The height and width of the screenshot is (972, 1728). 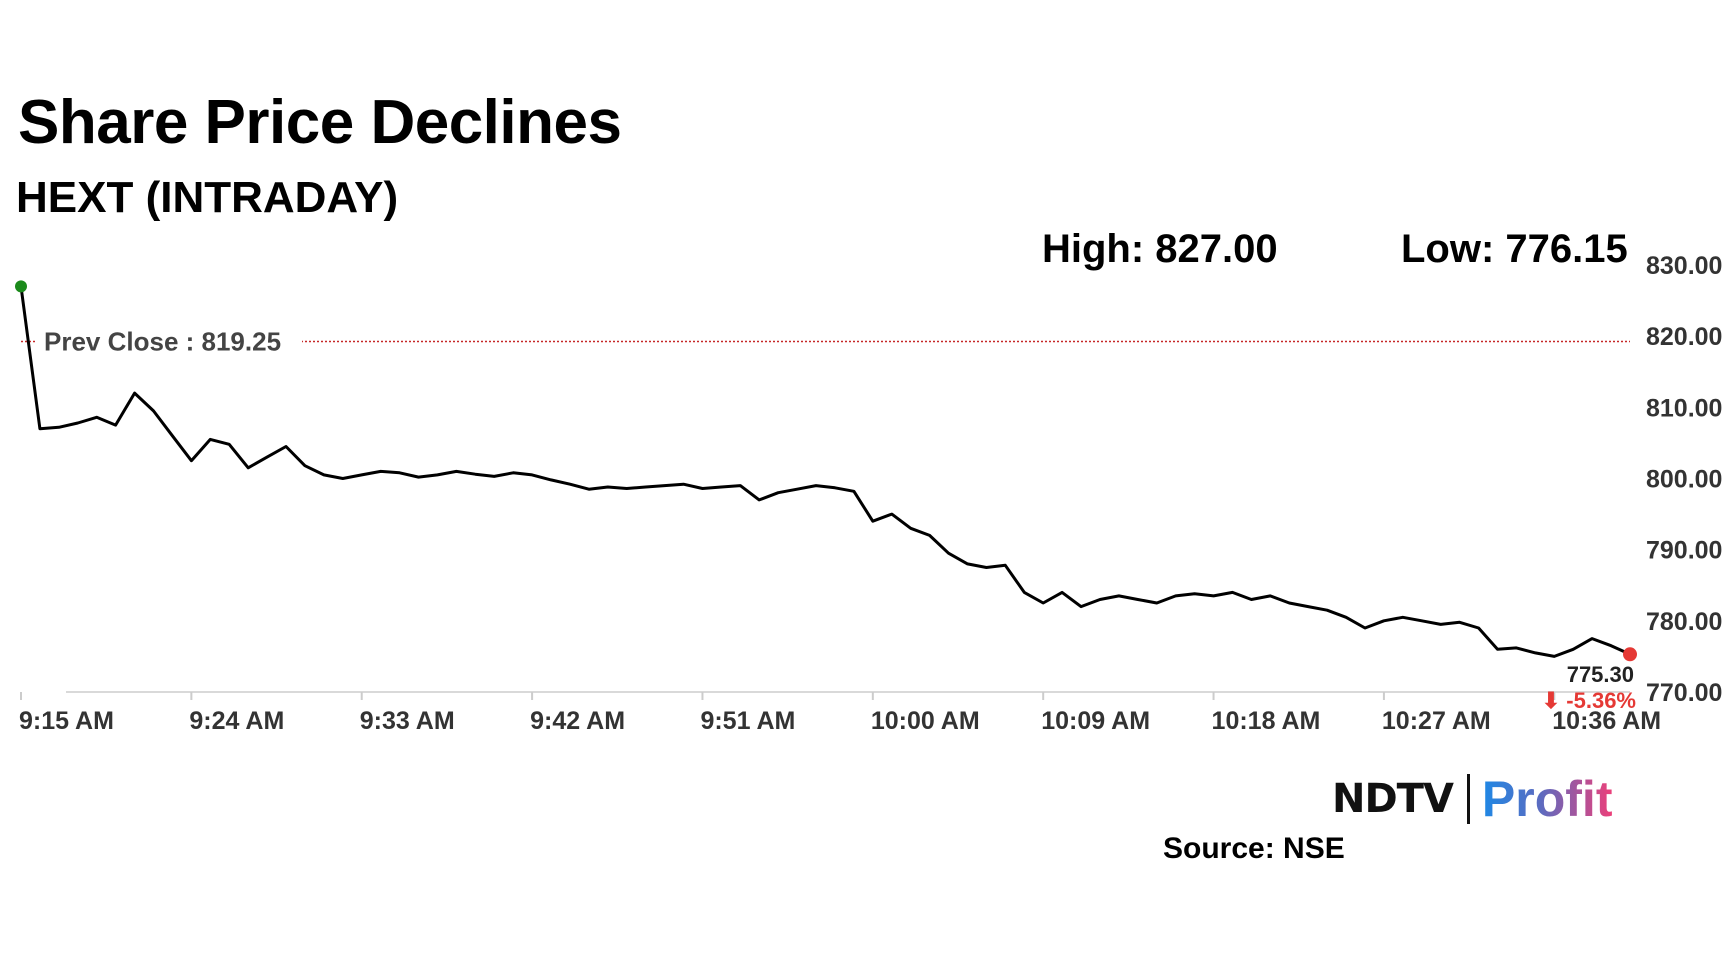 What do you see at coordinates (1684, 622) in the screenshot?
I see `y-tick-label: 780.00` at bounding box center [1684, 622].